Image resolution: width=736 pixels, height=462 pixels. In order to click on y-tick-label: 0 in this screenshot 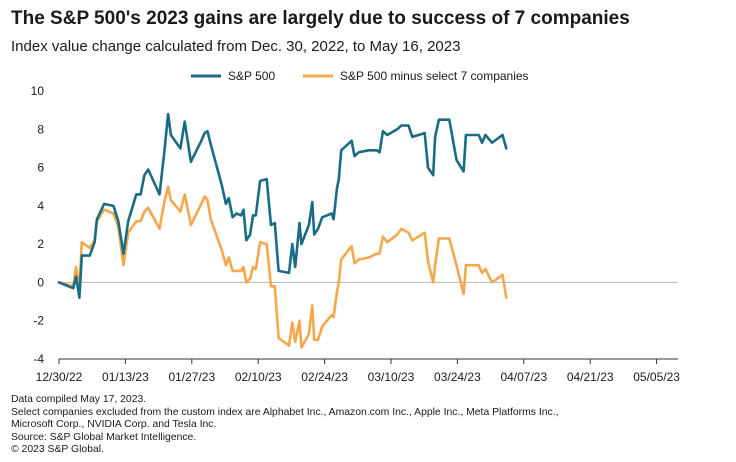, I will do `click(40, 282)`.